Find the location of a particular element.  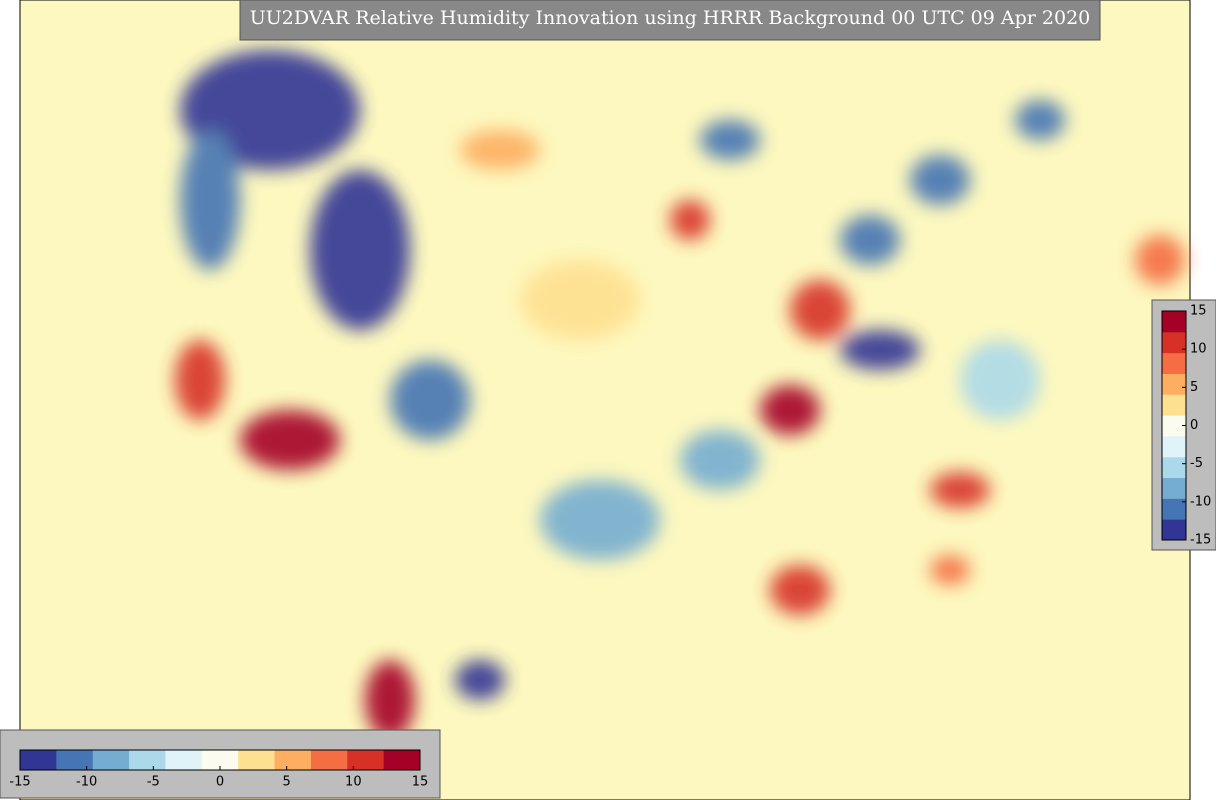

title-box is located at coordinates (670, 20).